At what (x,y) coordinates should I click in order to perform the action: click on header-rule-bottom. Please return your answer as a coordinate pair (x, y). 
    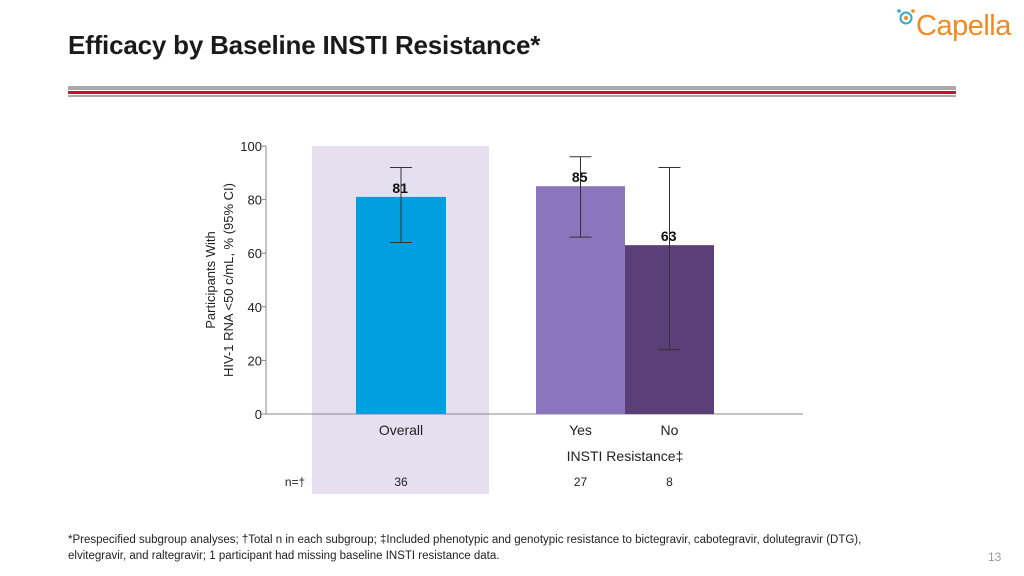
    Looking at the image, I should click on (512, 96).